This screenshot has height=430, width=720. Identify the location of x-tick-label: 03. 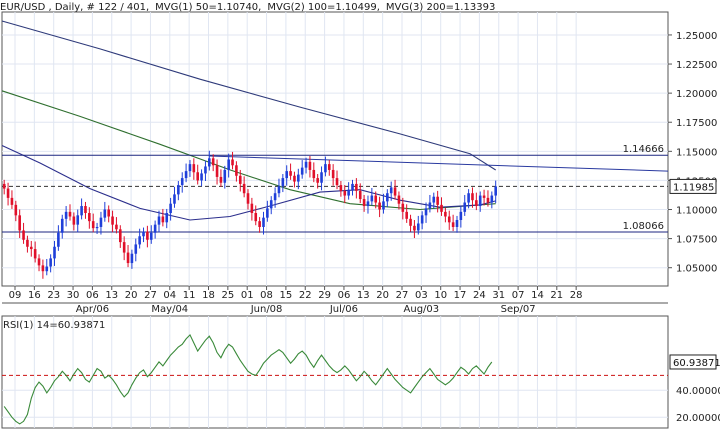
(421, 295).